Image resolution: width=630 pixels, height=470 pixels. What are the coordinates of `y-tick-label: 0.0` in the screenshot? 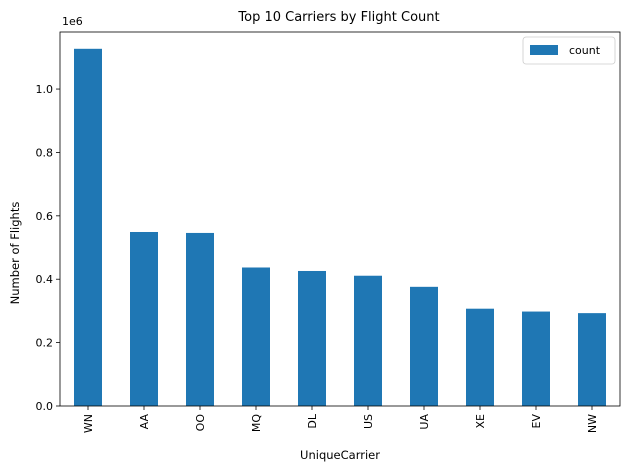 It's located at (45, 406).